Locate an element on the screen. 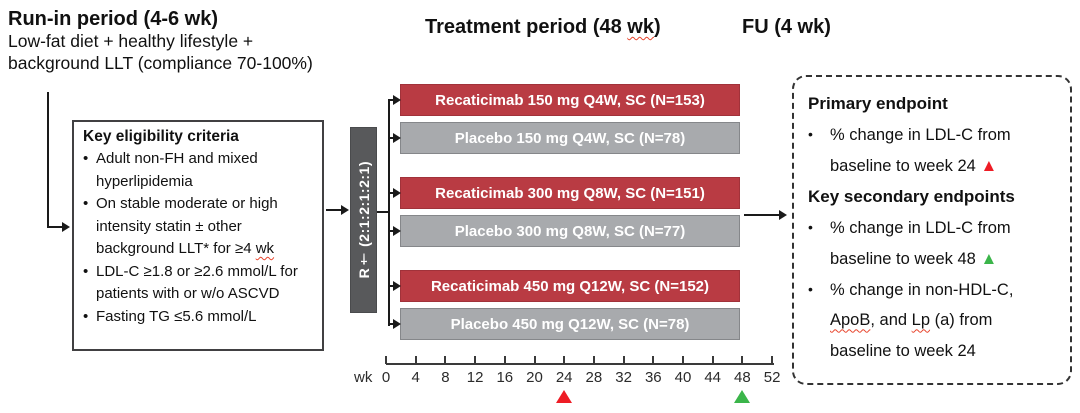  text-segment: Lp is located at coordinates (921, 320).